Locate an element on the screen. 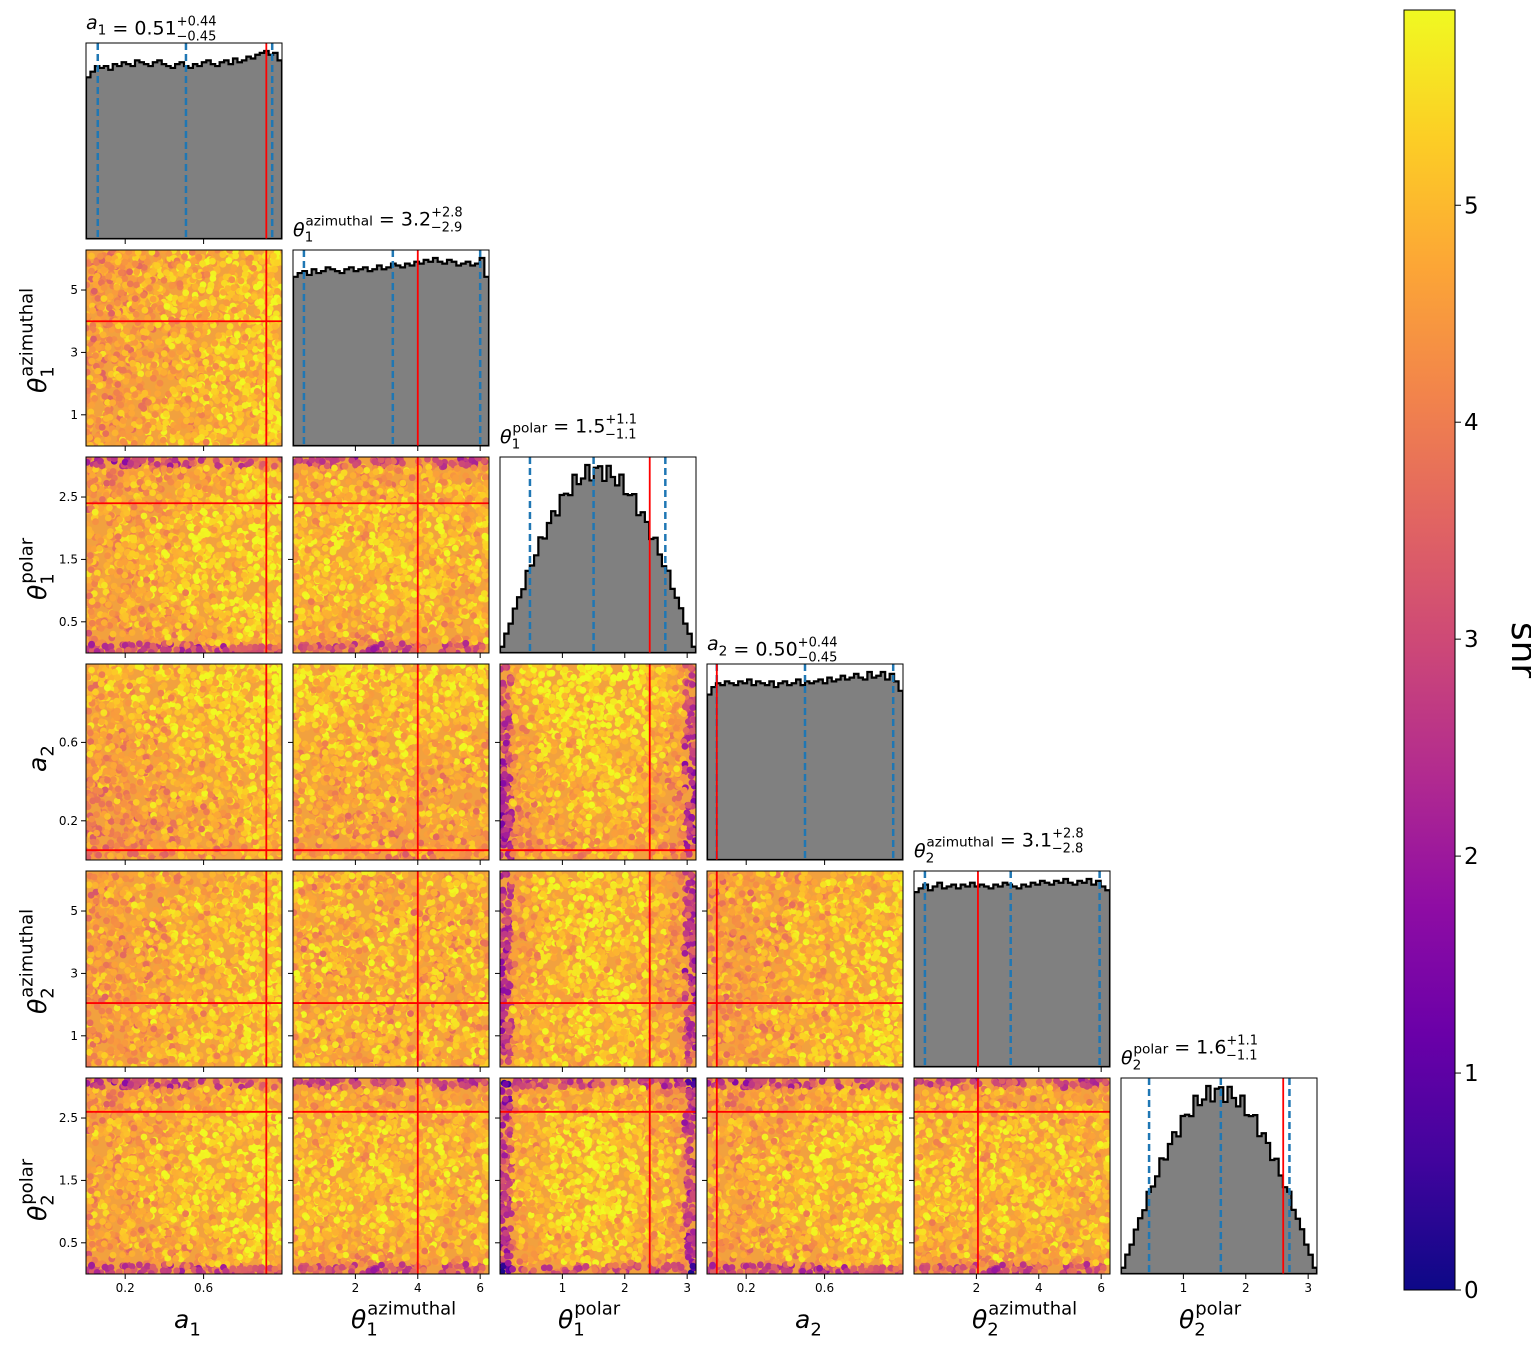 Image resolution: width=1531 pixels, height=1351 pixels. scatter-panel-2-0: 0.5 1.5 2.5 is located at coordinates (171, 557).